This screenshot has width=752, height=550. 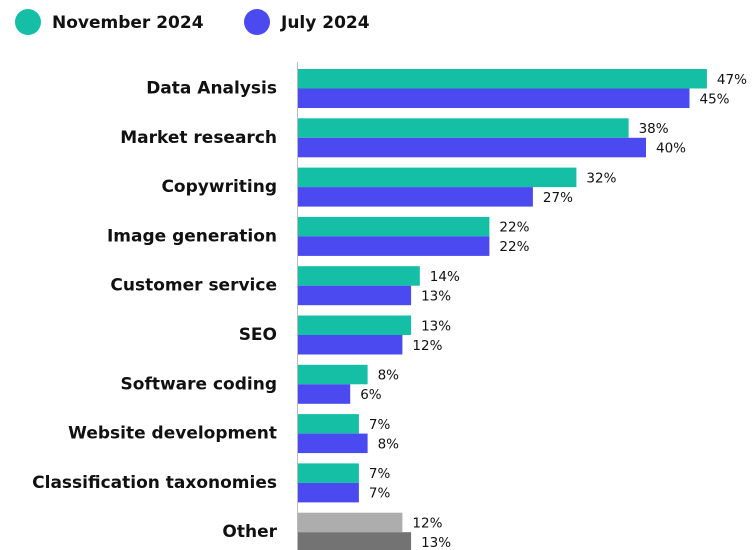 I want to click on legend-label: July 2024, so click(x=325, y=23).